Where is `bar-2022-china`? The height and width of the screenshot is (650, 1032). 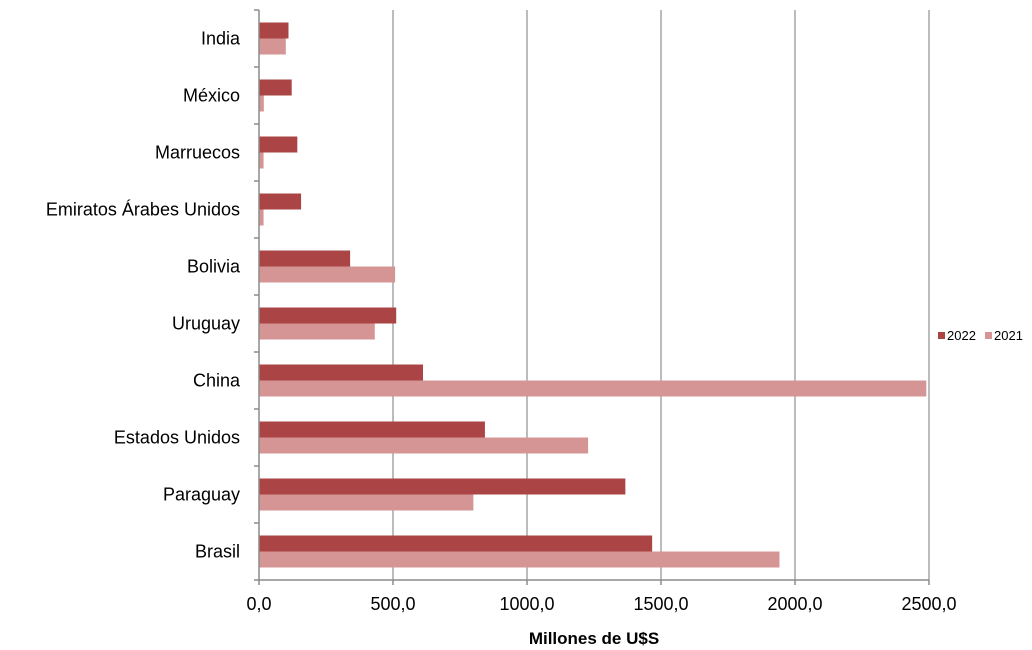 bar-2022-china is located at coordinates (341, 372).